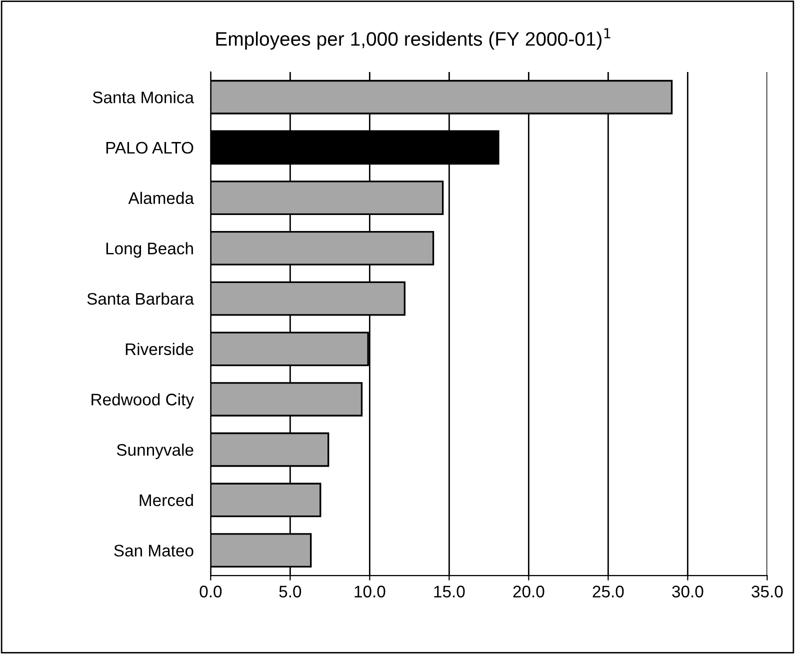  What do you see at coordinates (290, 592) in the screenshot?
I see `x-tick-label: 5.0` at bounding box center [290, 592].